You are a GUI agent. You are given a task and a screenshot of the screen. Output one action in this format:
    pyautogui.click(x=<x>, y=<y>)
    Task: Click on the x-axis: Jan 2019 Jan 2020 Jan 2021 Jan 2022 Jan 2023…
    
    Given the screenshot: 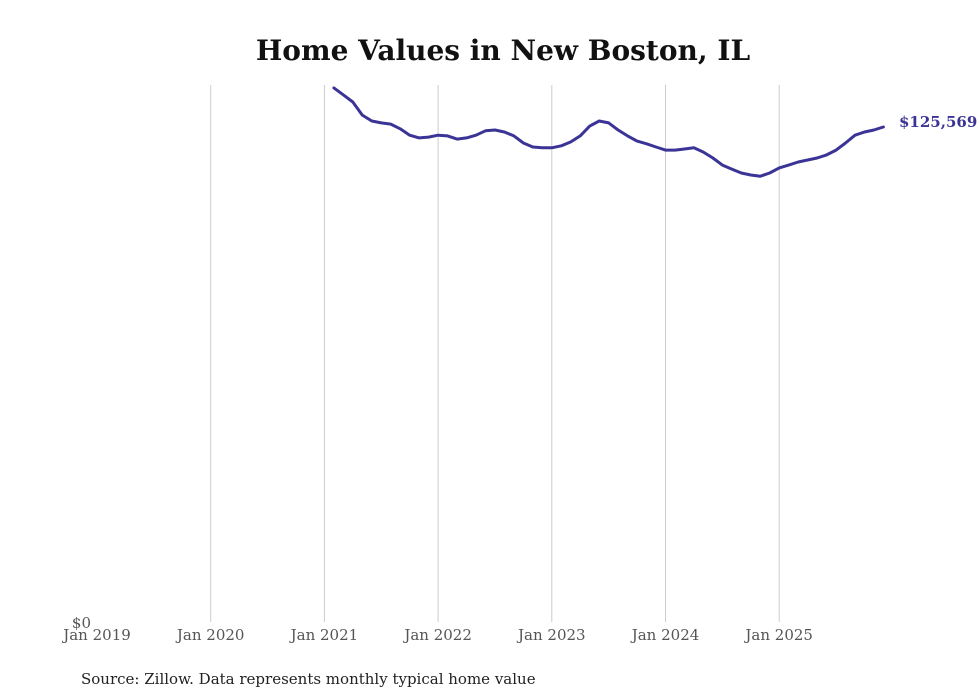 What is the action you would take?
    pyautogui.click(x=437, y=635)
    